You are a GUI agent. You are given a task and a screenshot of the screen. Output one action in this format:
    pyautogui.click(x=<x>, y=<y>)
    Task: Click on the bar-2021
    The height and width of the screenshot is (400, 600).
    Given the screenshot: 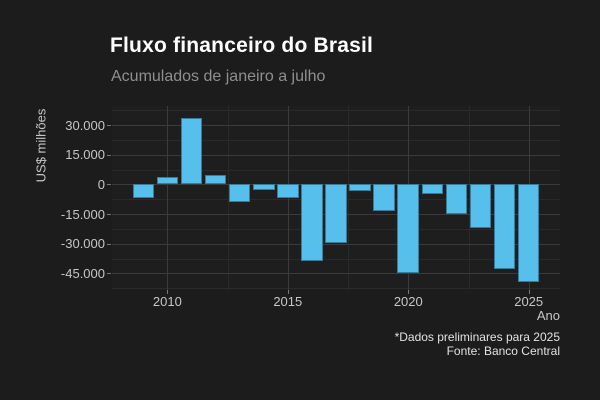 What is the action you would take?
    pyautogui.click(x=432, y=189)
    